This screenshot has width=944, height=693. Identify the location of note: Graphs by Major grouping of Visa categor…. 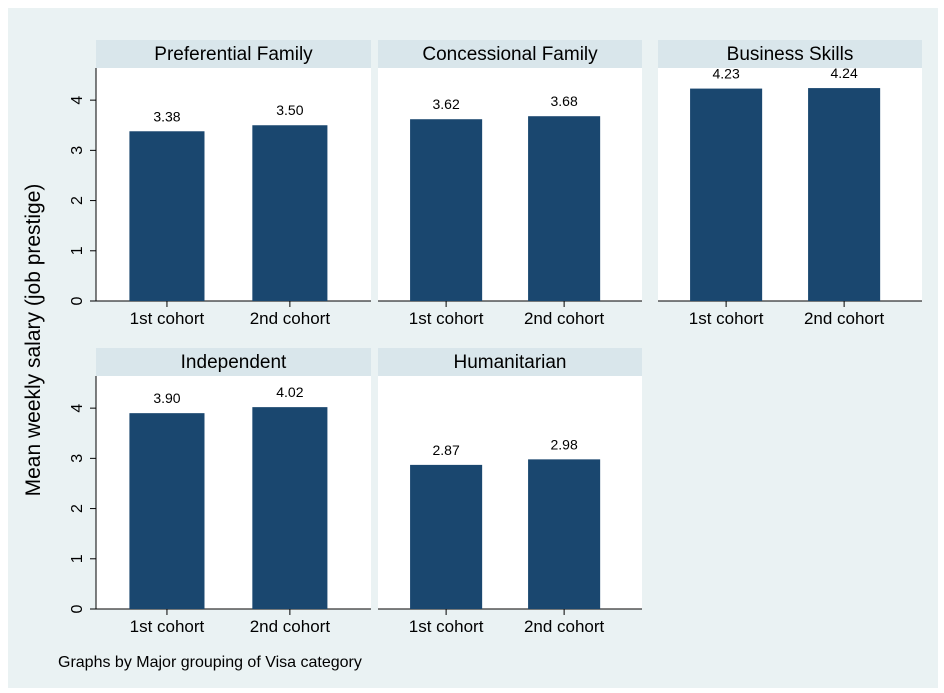
(210, 662).